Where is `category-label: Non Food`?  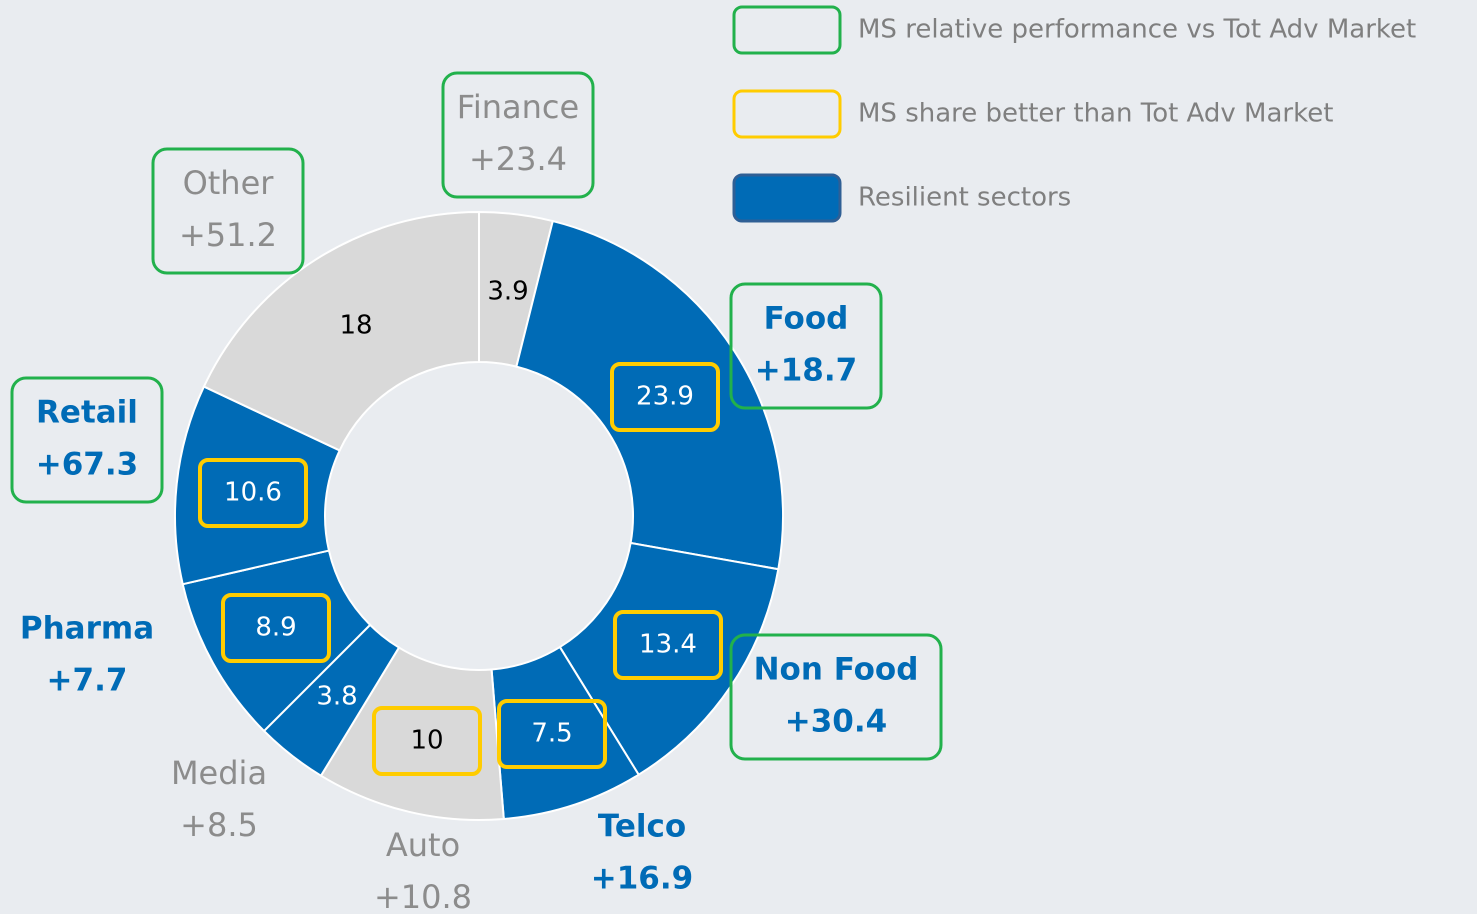 category-label: Non Food is located at coordinates (836, 670).